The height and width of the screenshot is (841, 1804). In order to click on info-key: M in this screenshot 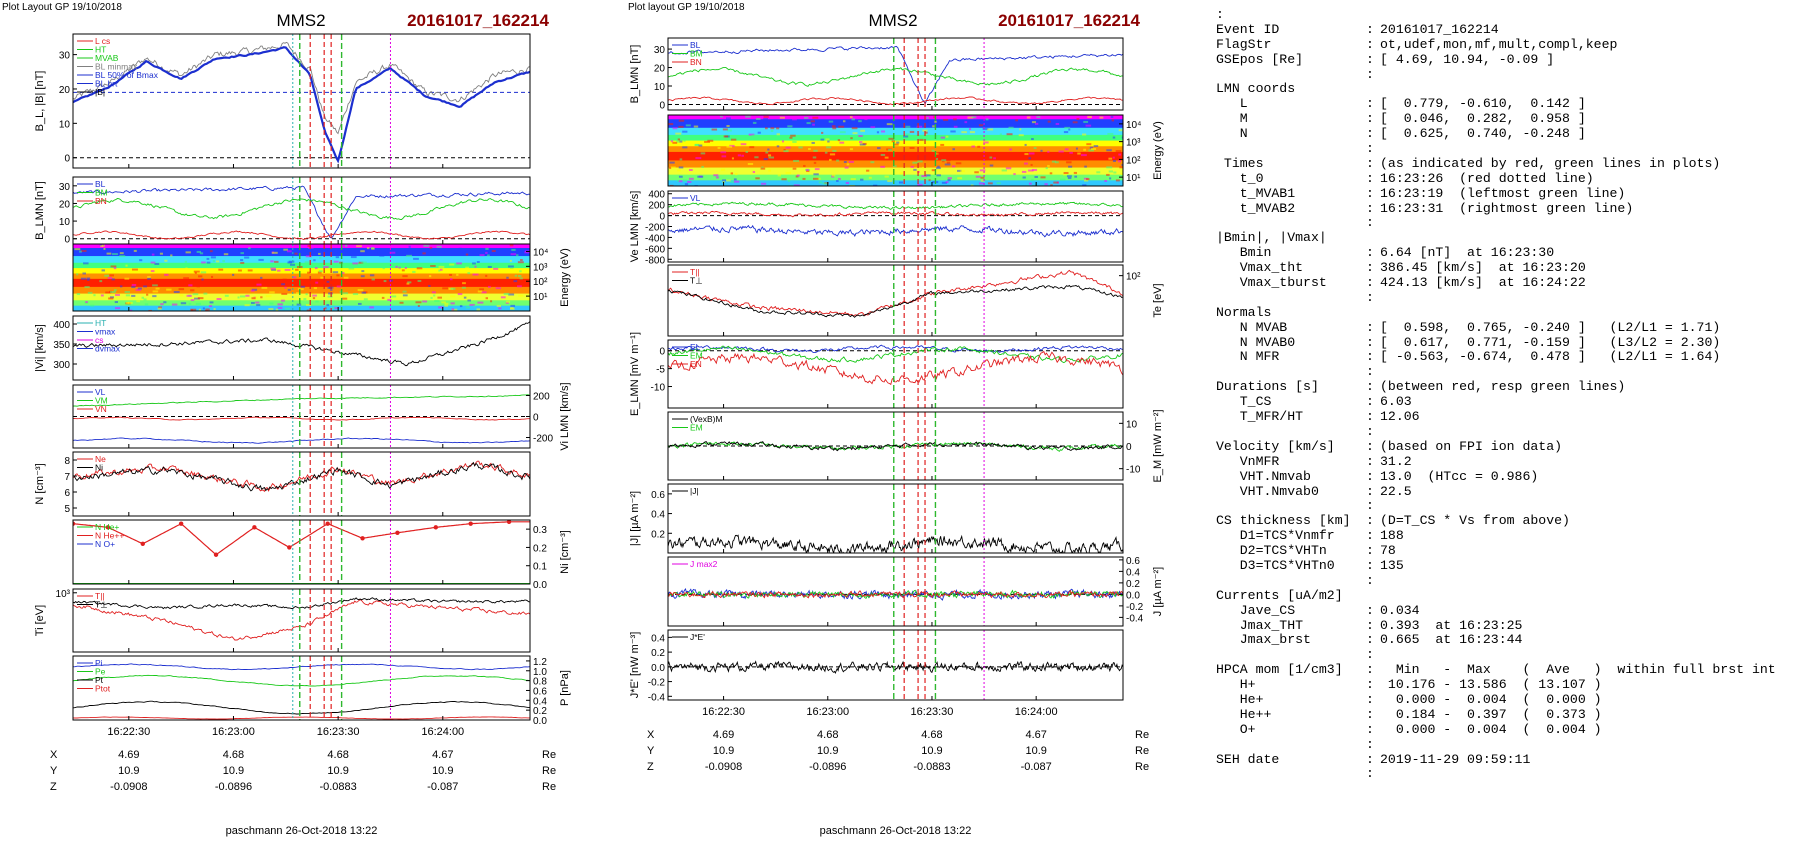, I will do `click(1232, 119)`.